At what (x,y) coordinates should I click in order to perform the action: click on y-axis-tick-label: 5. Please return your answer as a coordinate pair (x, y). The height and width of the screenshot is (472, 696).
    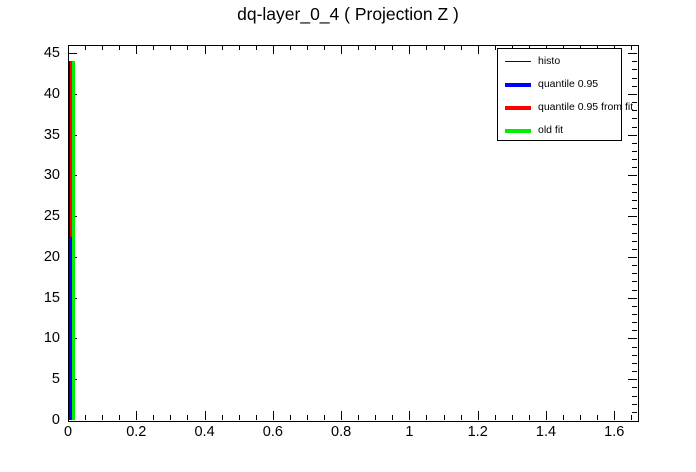
    Looking at the image, I should click on (55, 379).